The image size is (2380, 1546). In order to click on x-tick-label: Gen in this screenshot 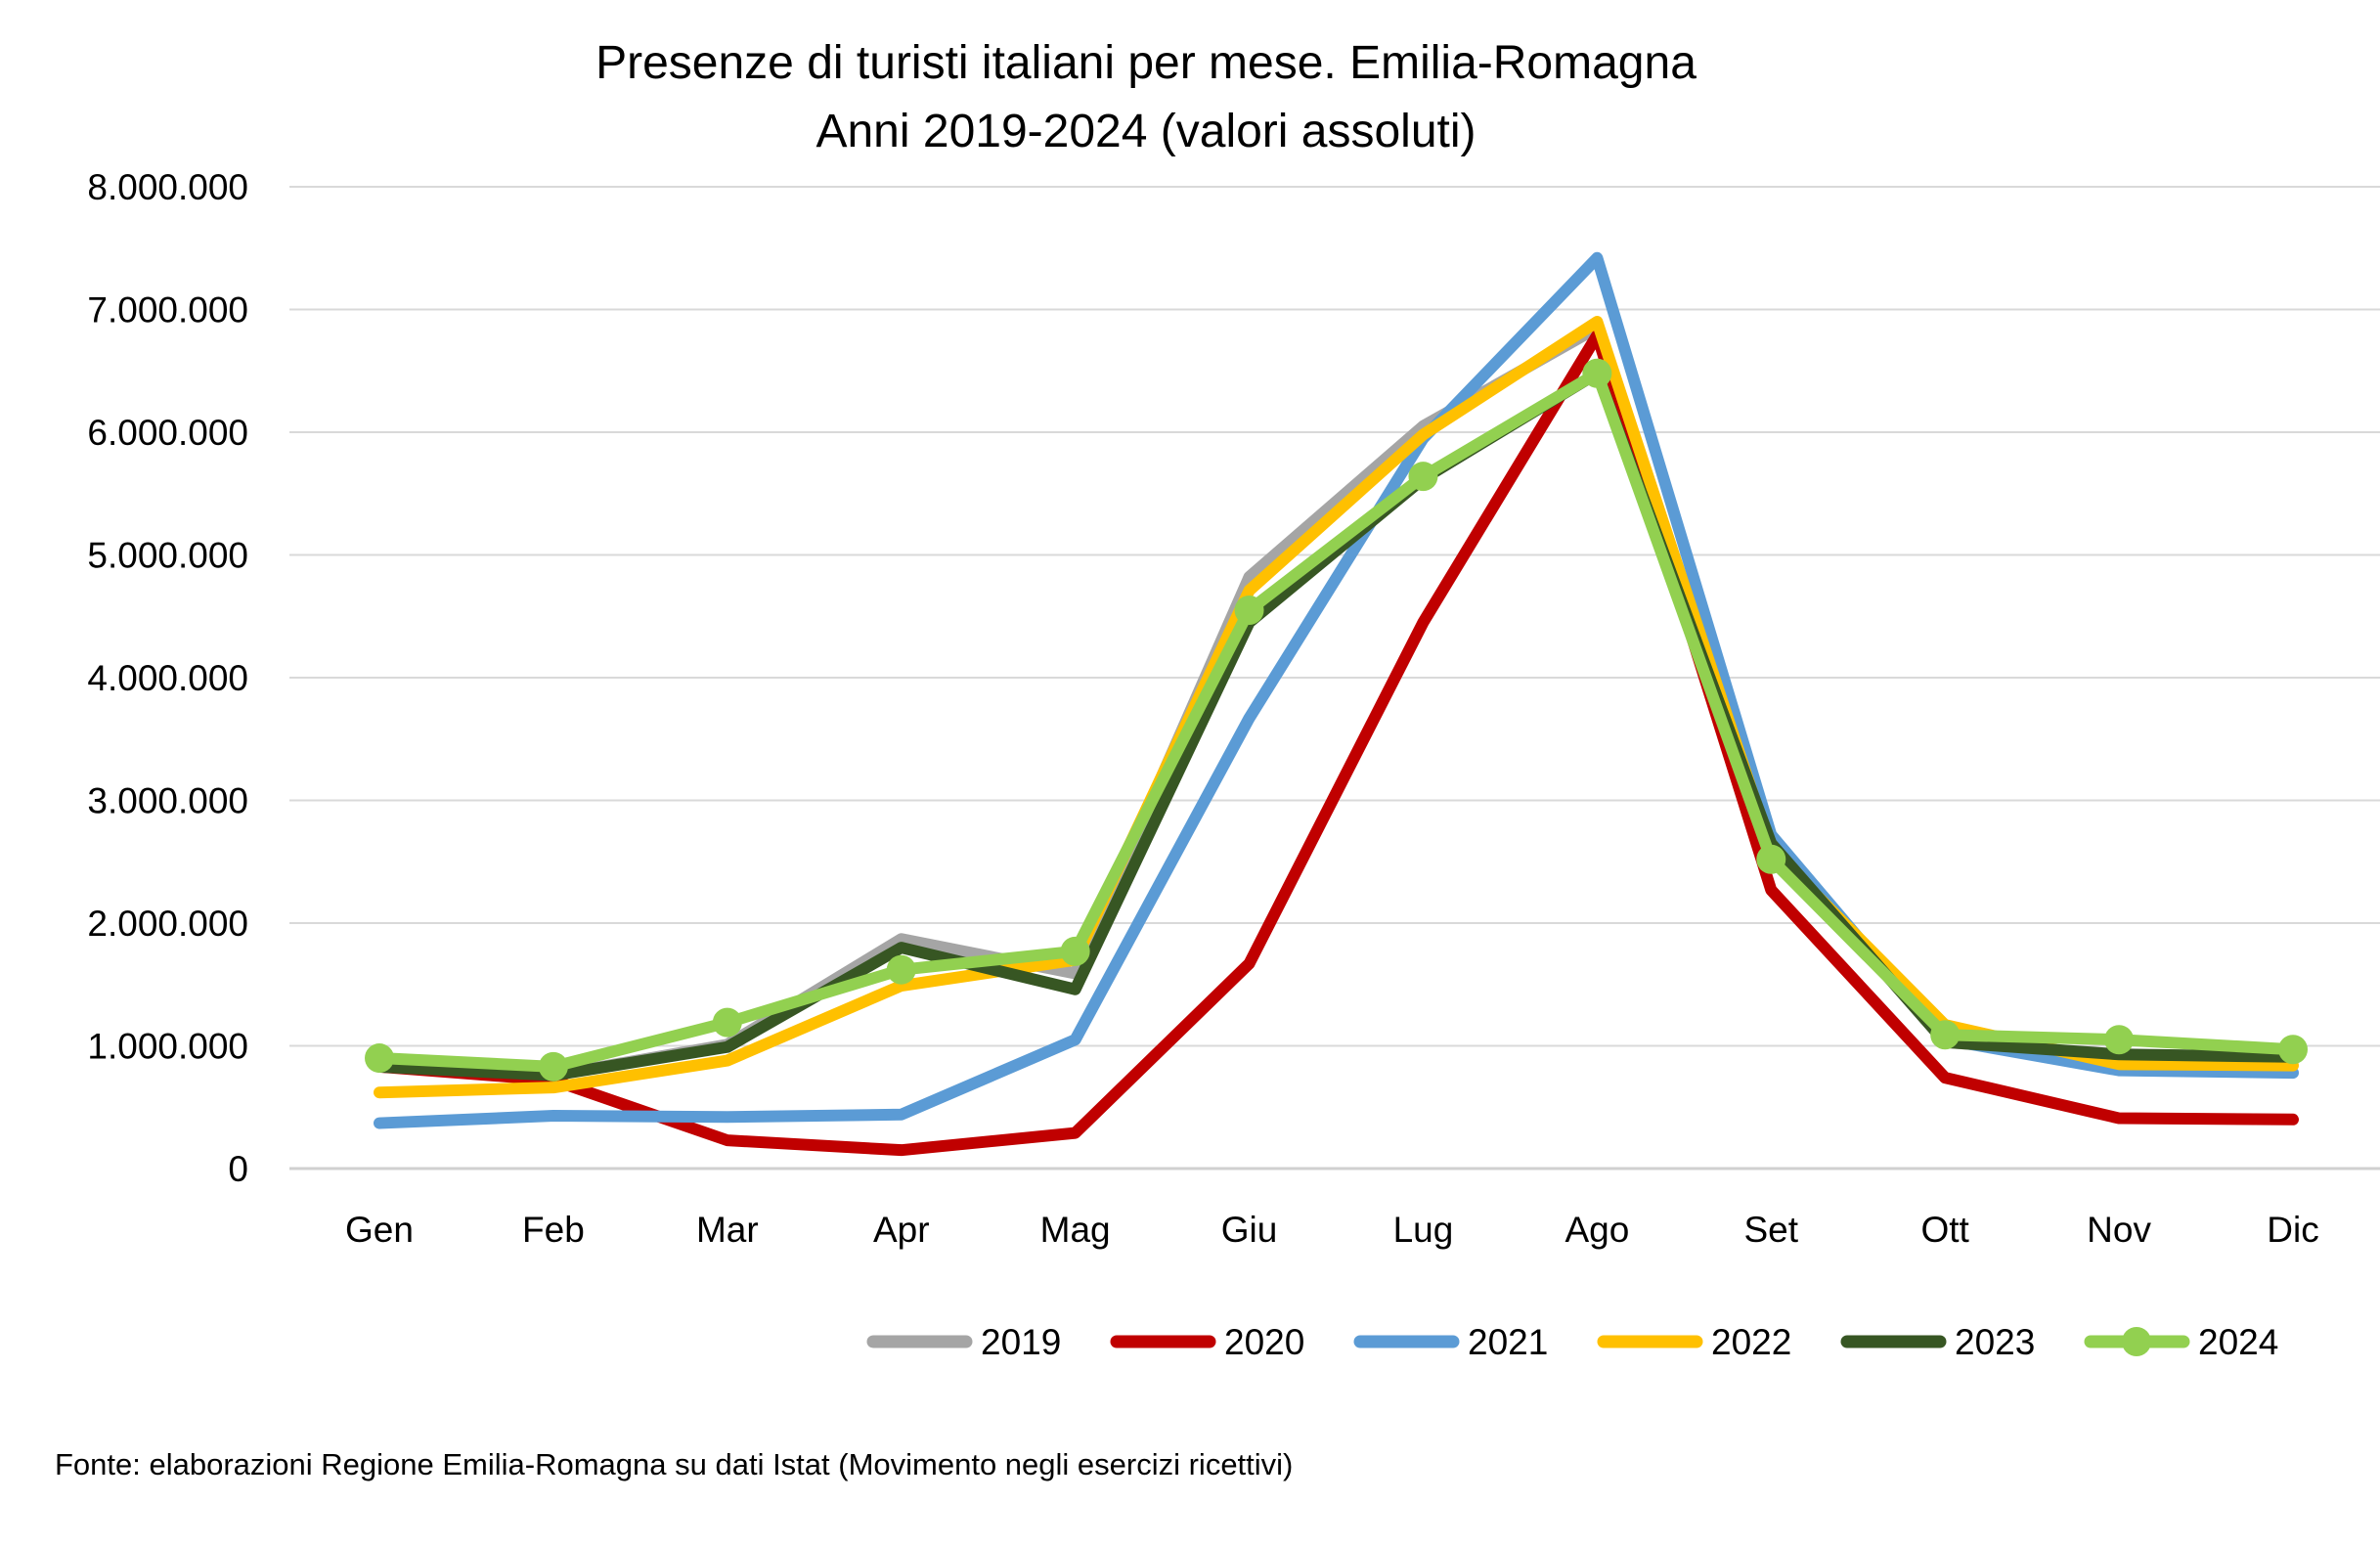, I will do `click(379, 1230)`.